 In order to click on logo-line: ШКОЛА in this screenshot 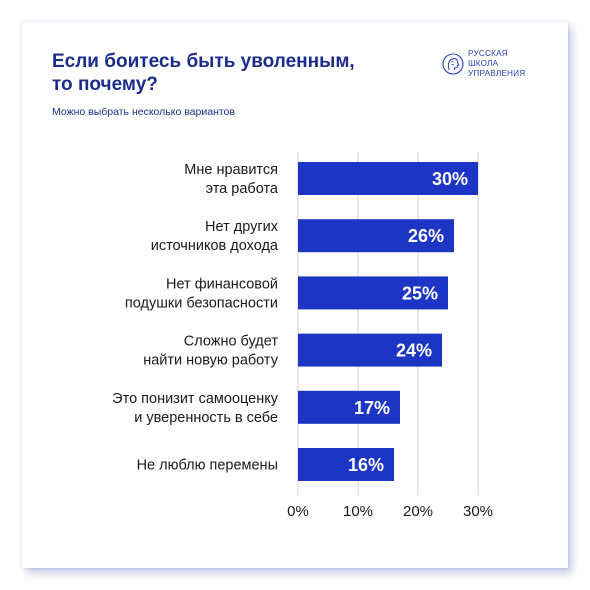, I will do `click(483, 63)`.